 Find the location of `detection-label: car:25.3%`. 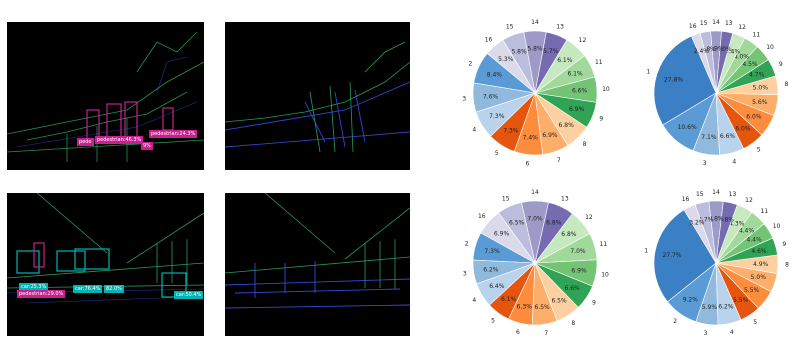

detection-label: car:25.3% is located at coordinates (34, 287).